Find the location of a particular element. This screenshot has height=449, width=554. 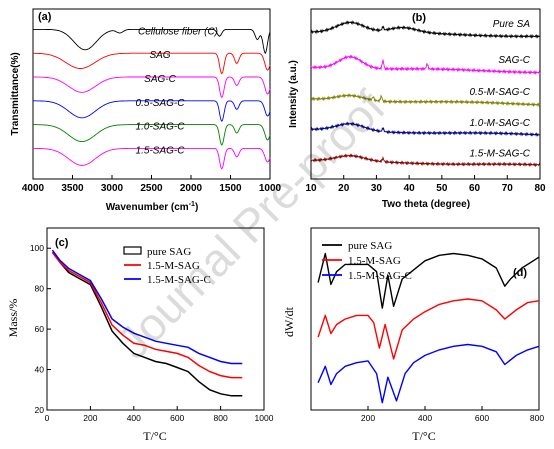

xtick-label-c: 1000 is located at coordinates (264, 418).